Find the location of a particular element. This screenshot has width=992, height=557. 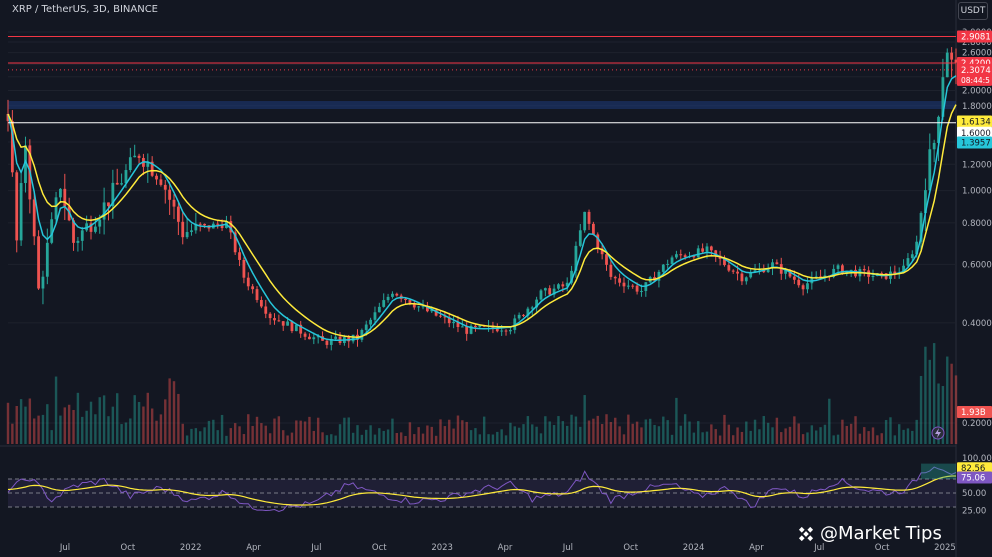

time-tick-label: 2022 is located at coordinates (191, 548).